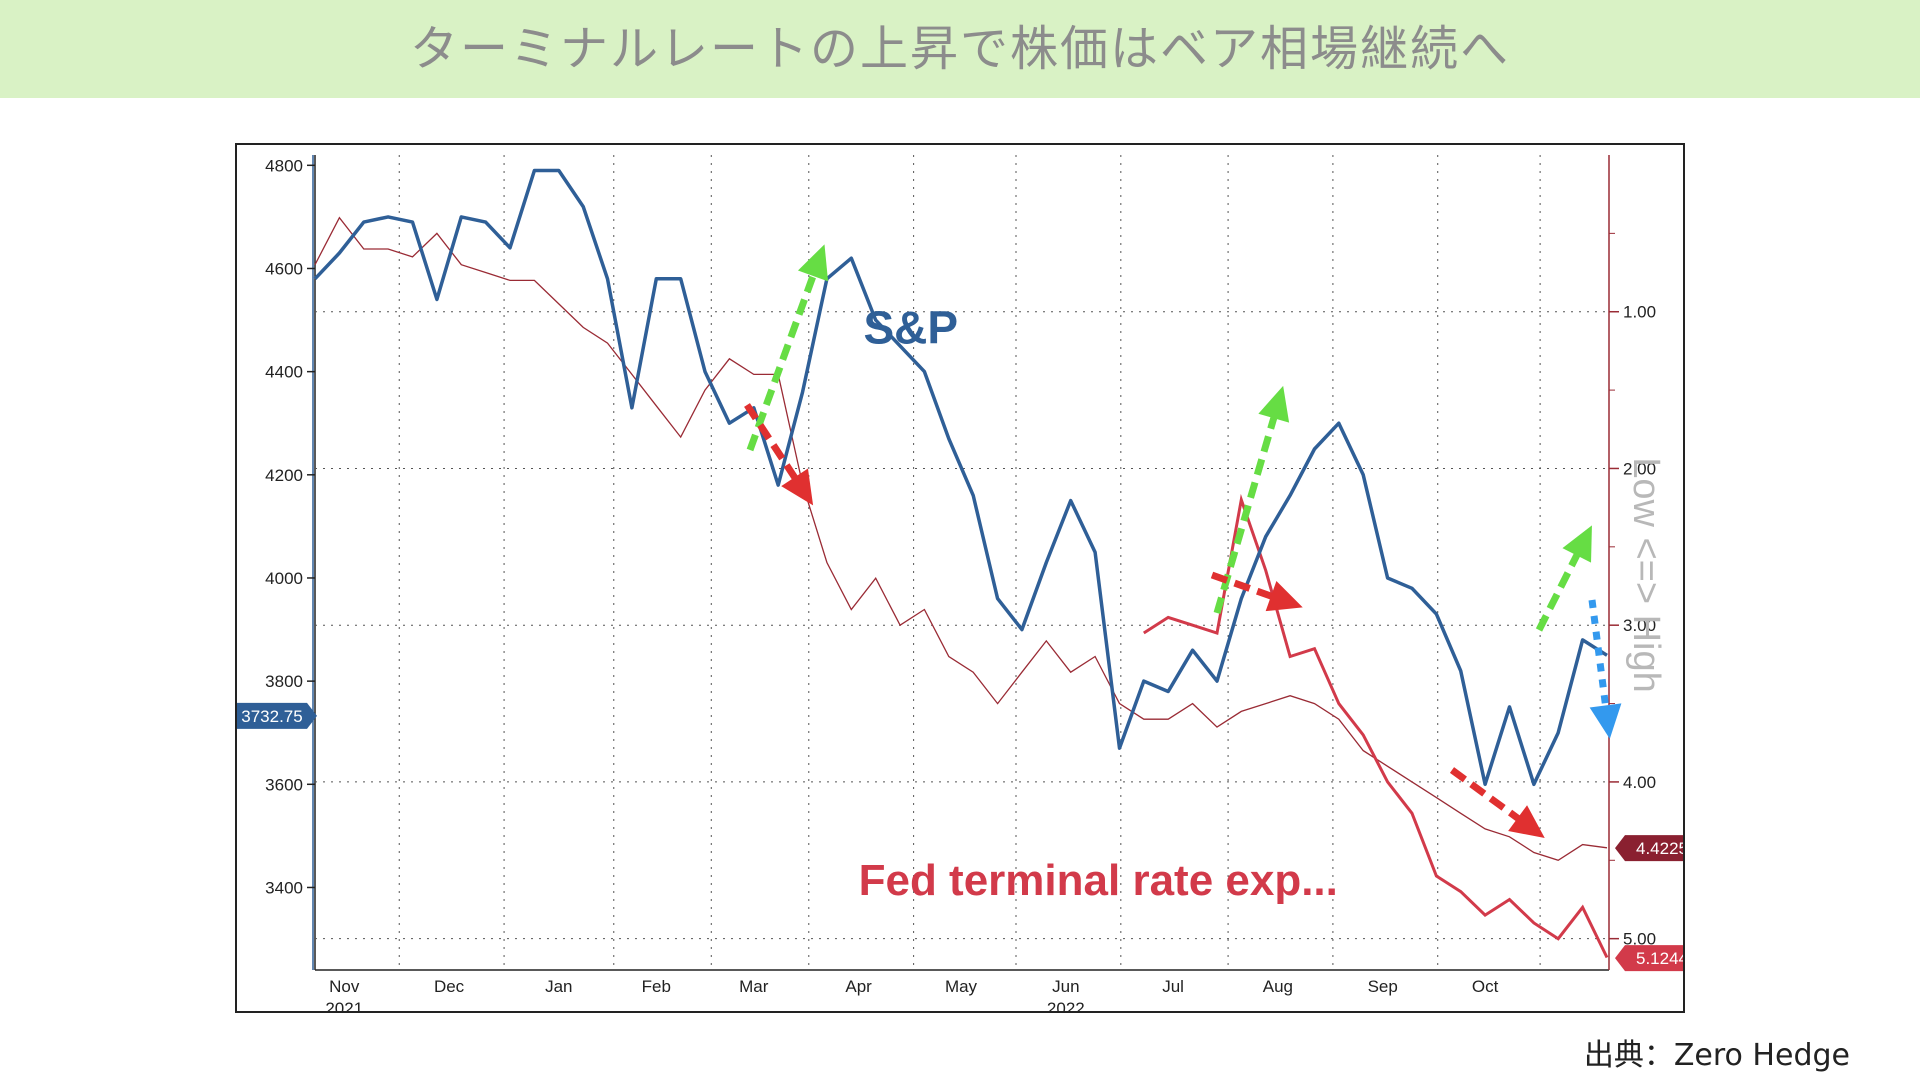 The height and width of the screenshot is (1080, 1920). Describe the element at coordinates (284, 681) in the screenshot. I see `left-tick-label: 3800` at that location.